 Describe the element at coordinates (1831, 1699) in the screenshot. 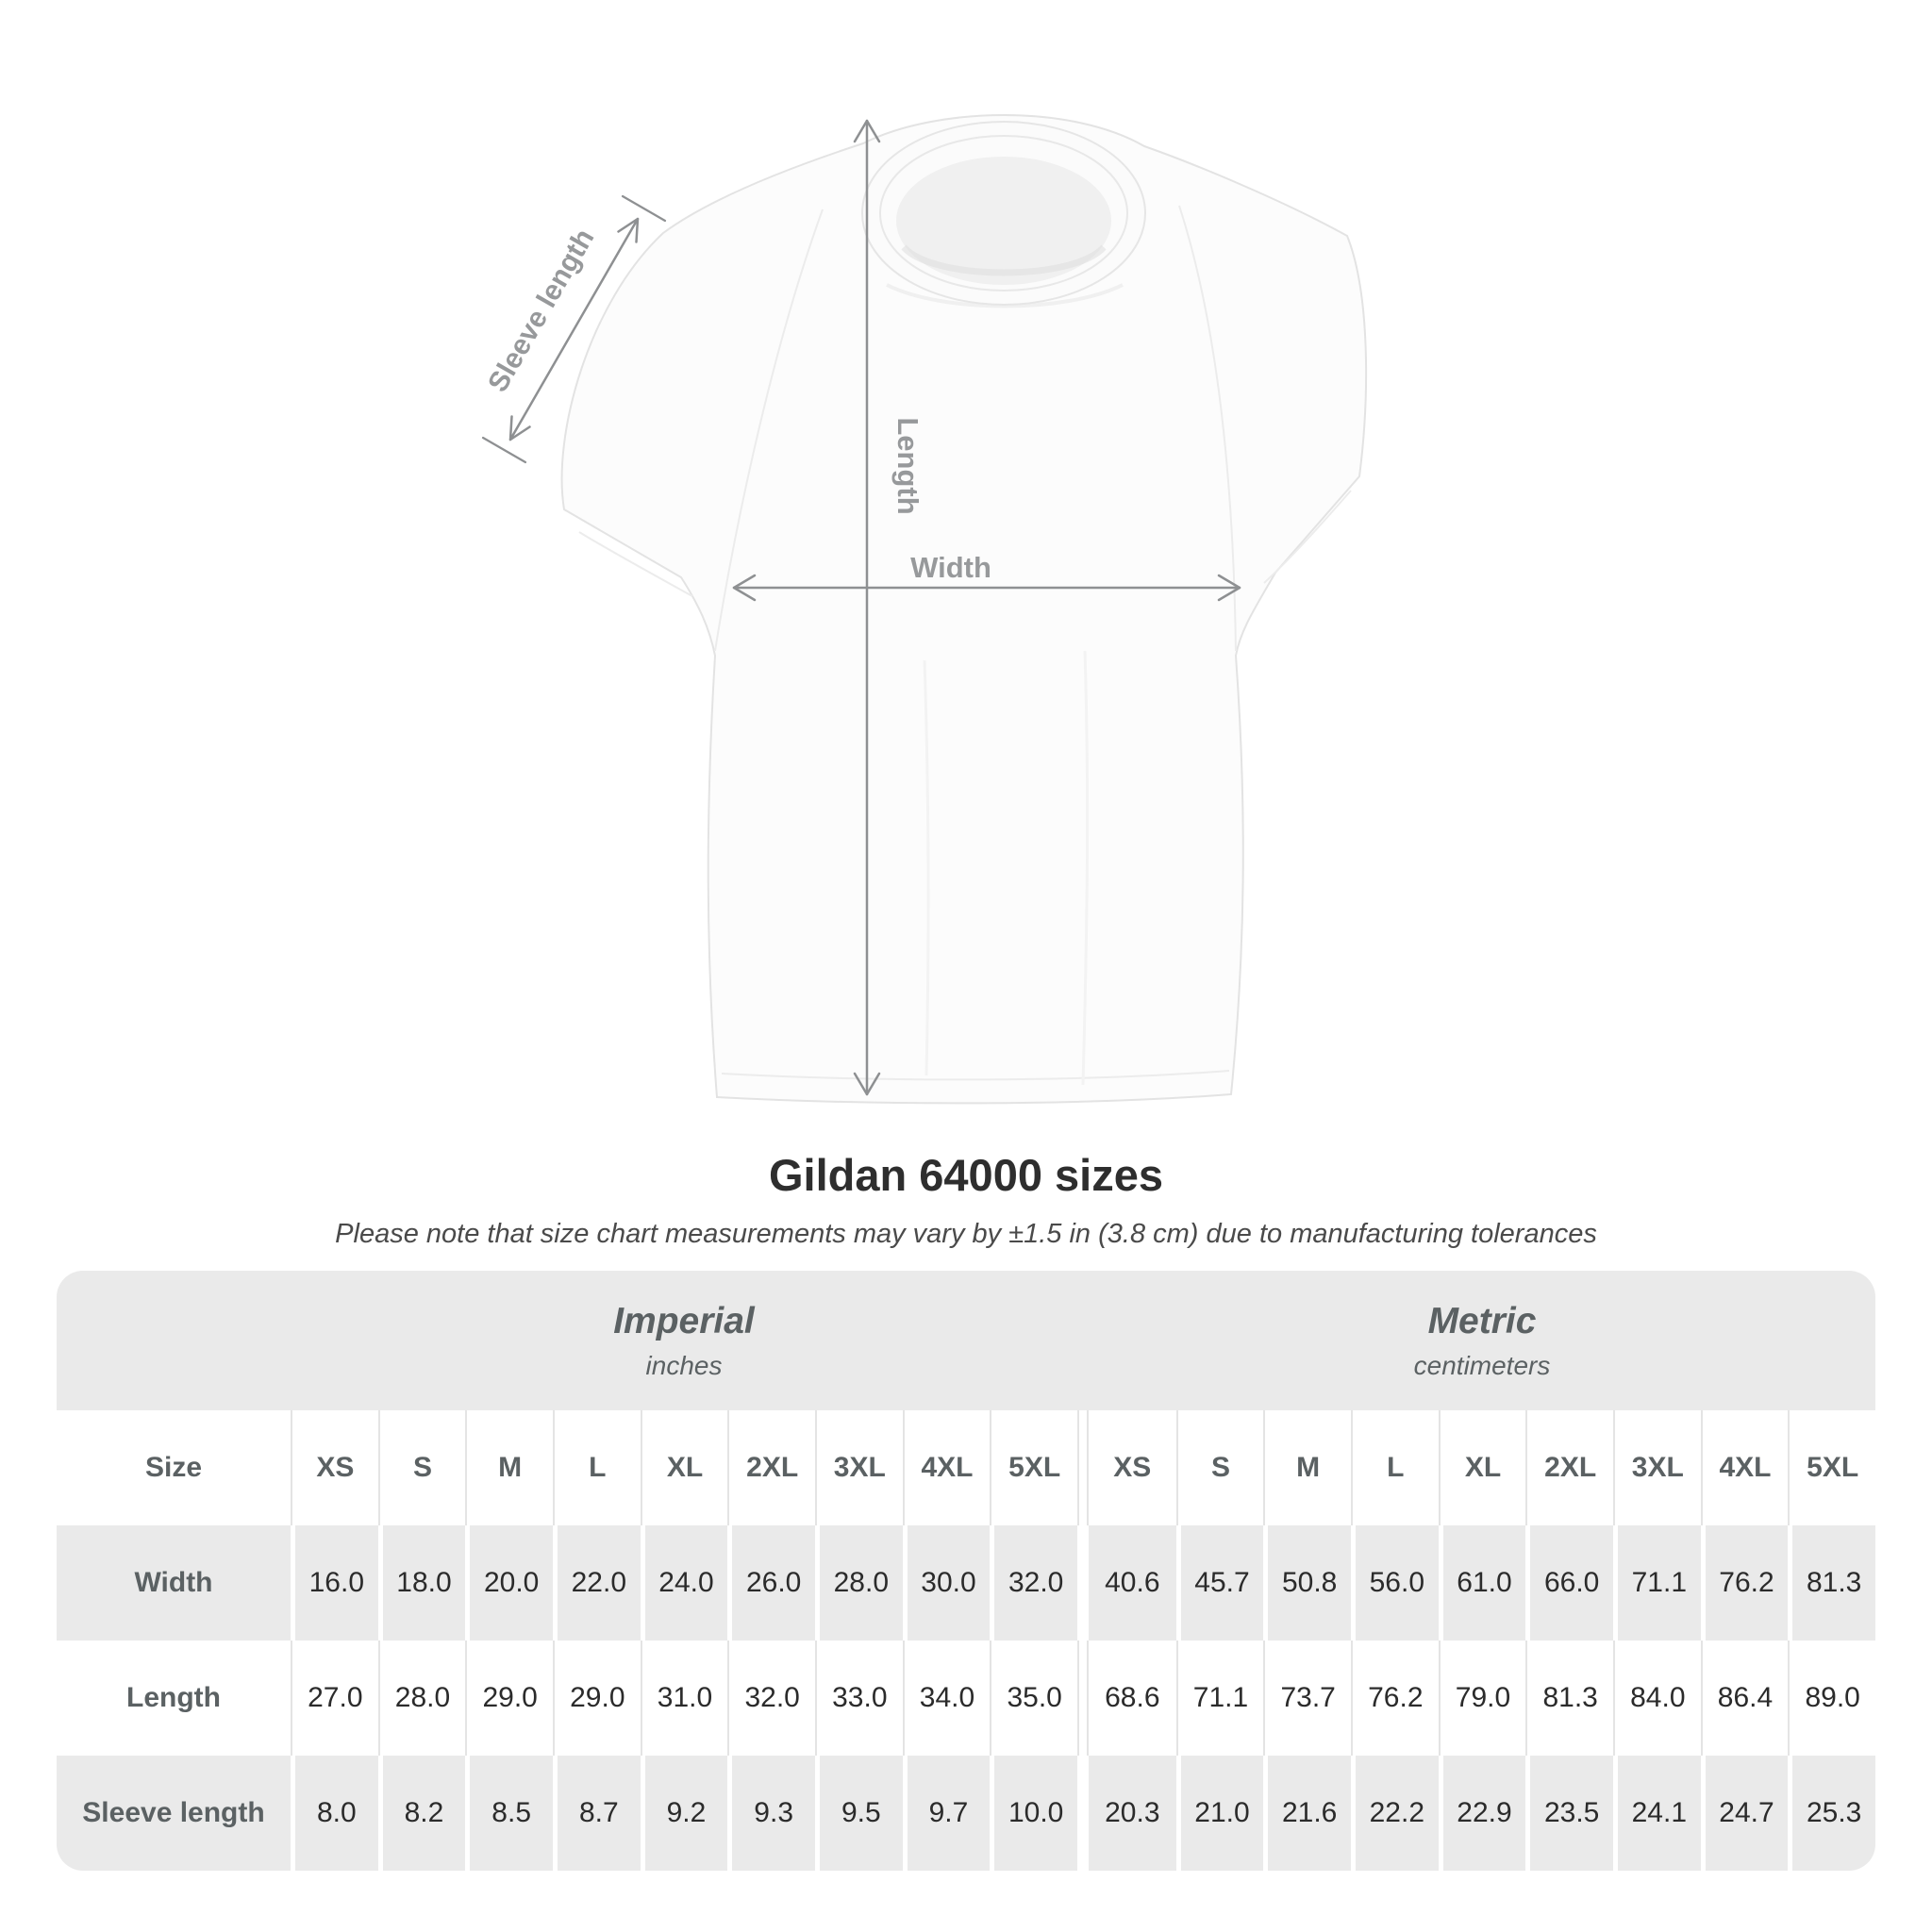

I see `length-metric-value: 89.0` at that location.